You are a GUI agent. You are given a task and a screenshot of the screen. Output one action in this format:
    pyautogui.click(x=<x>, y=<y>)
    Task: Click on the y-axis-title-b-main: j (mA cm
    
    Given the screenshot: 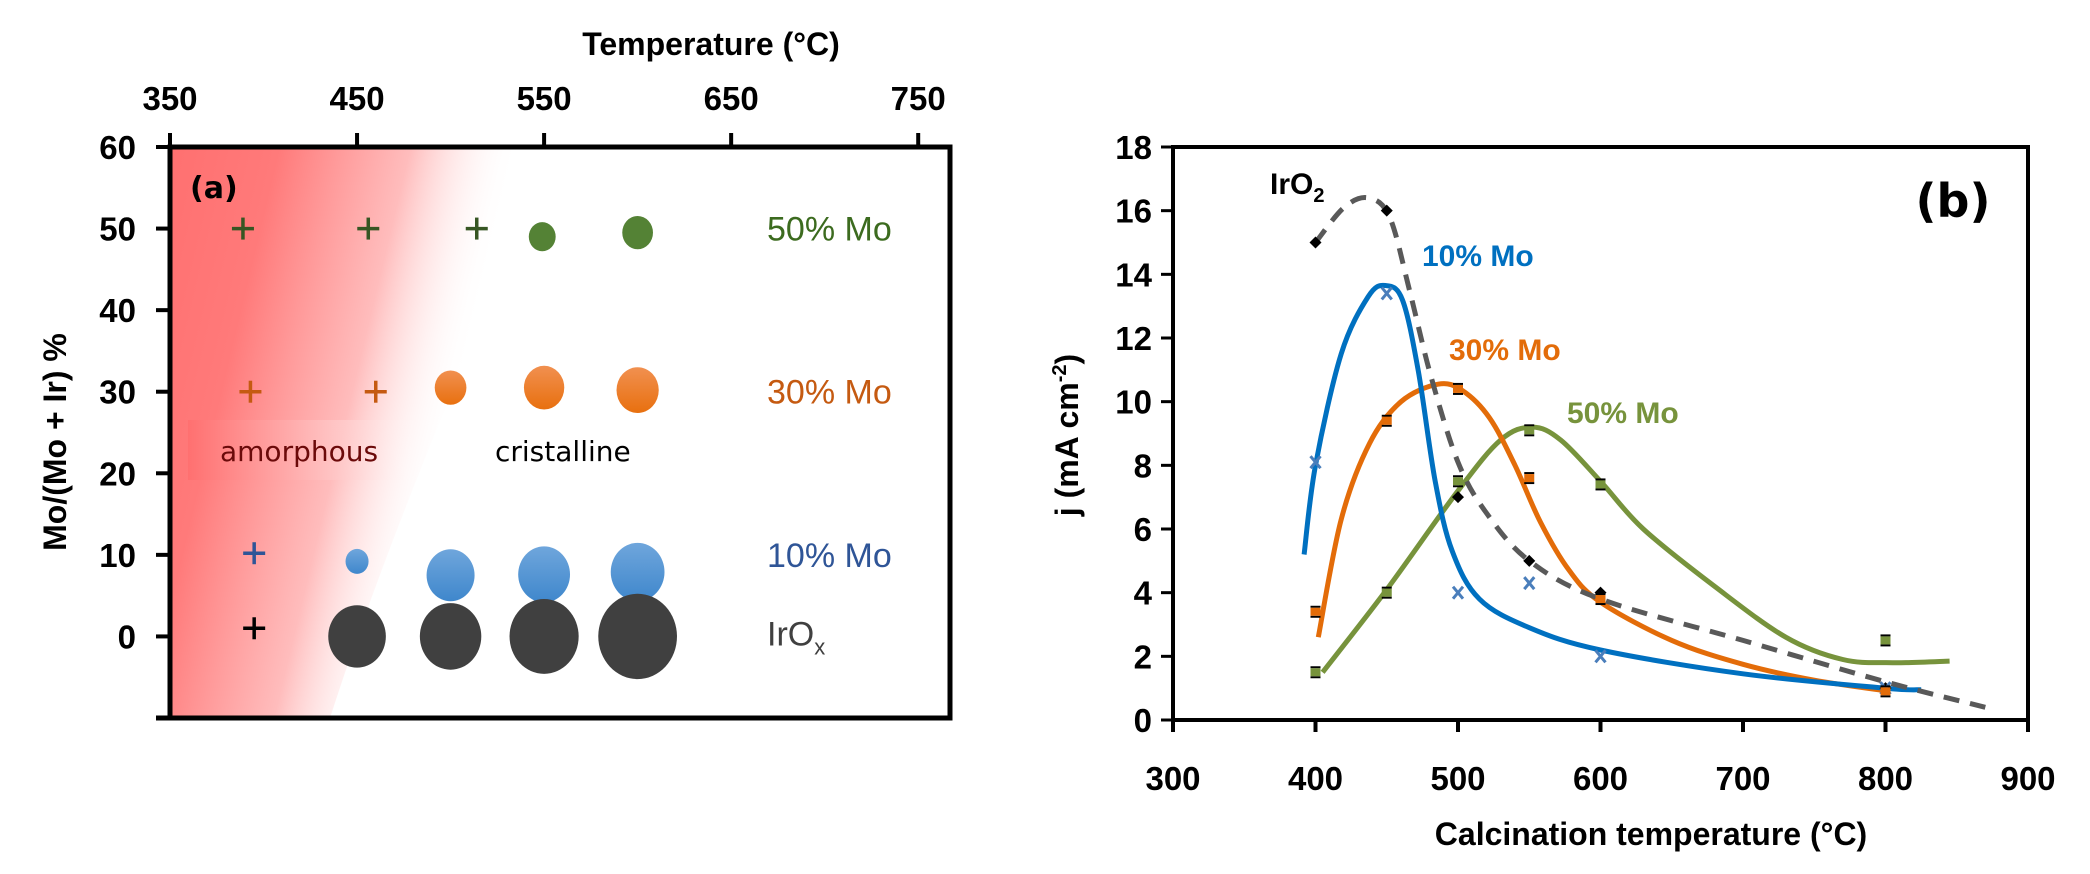 What is the action you would take?
    pyautogui.click(x=1067, y=449)
    